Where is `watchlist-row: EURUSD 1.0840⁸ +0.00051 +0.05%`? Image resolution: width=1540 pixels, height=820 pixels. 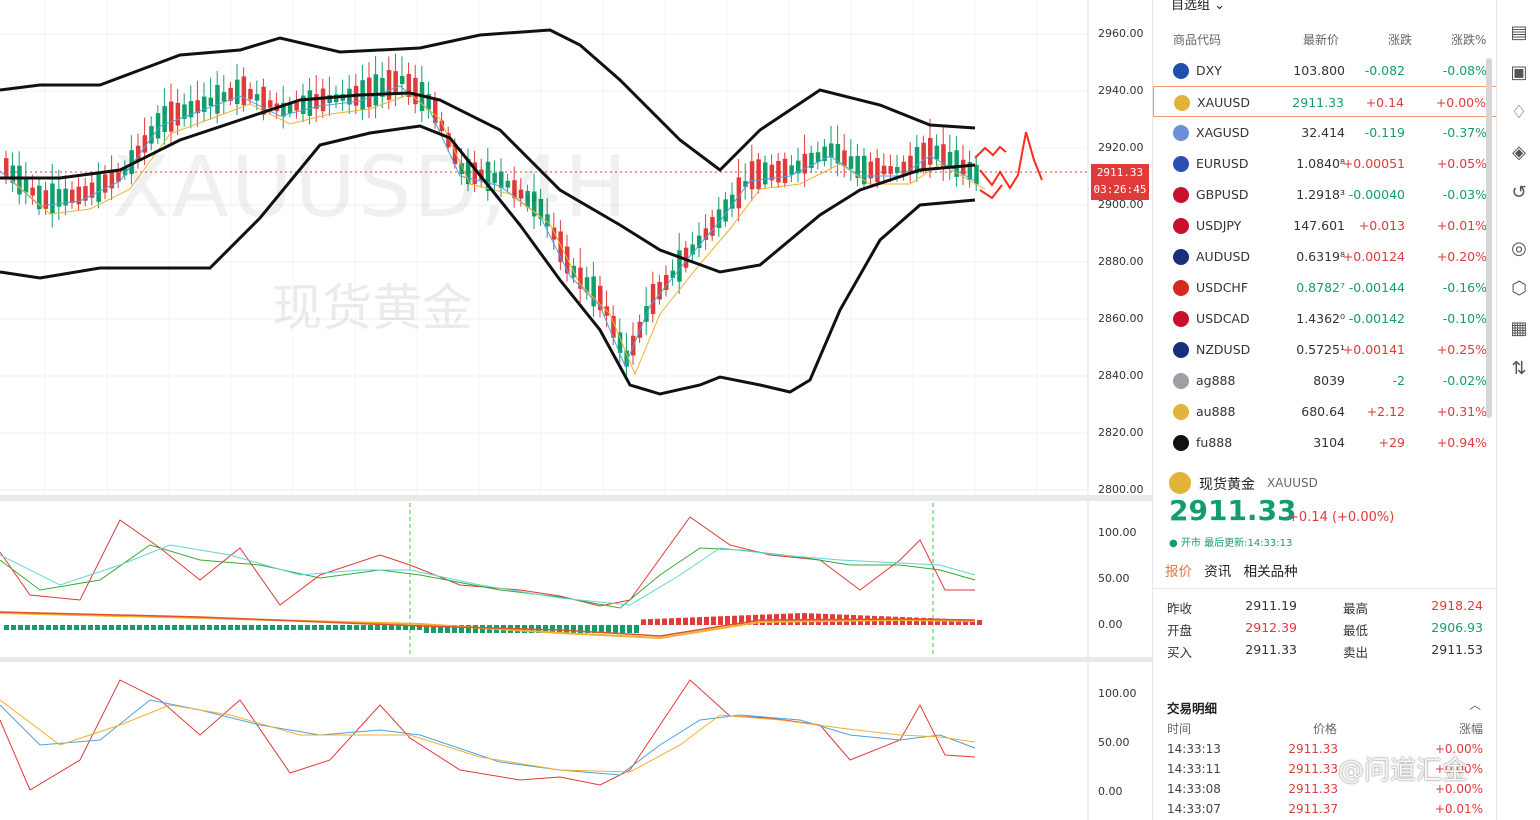 watchlist-row: EURUSD 1.0840⁸ +0.00051 +0.05% is located at coordinates (1325, 163).